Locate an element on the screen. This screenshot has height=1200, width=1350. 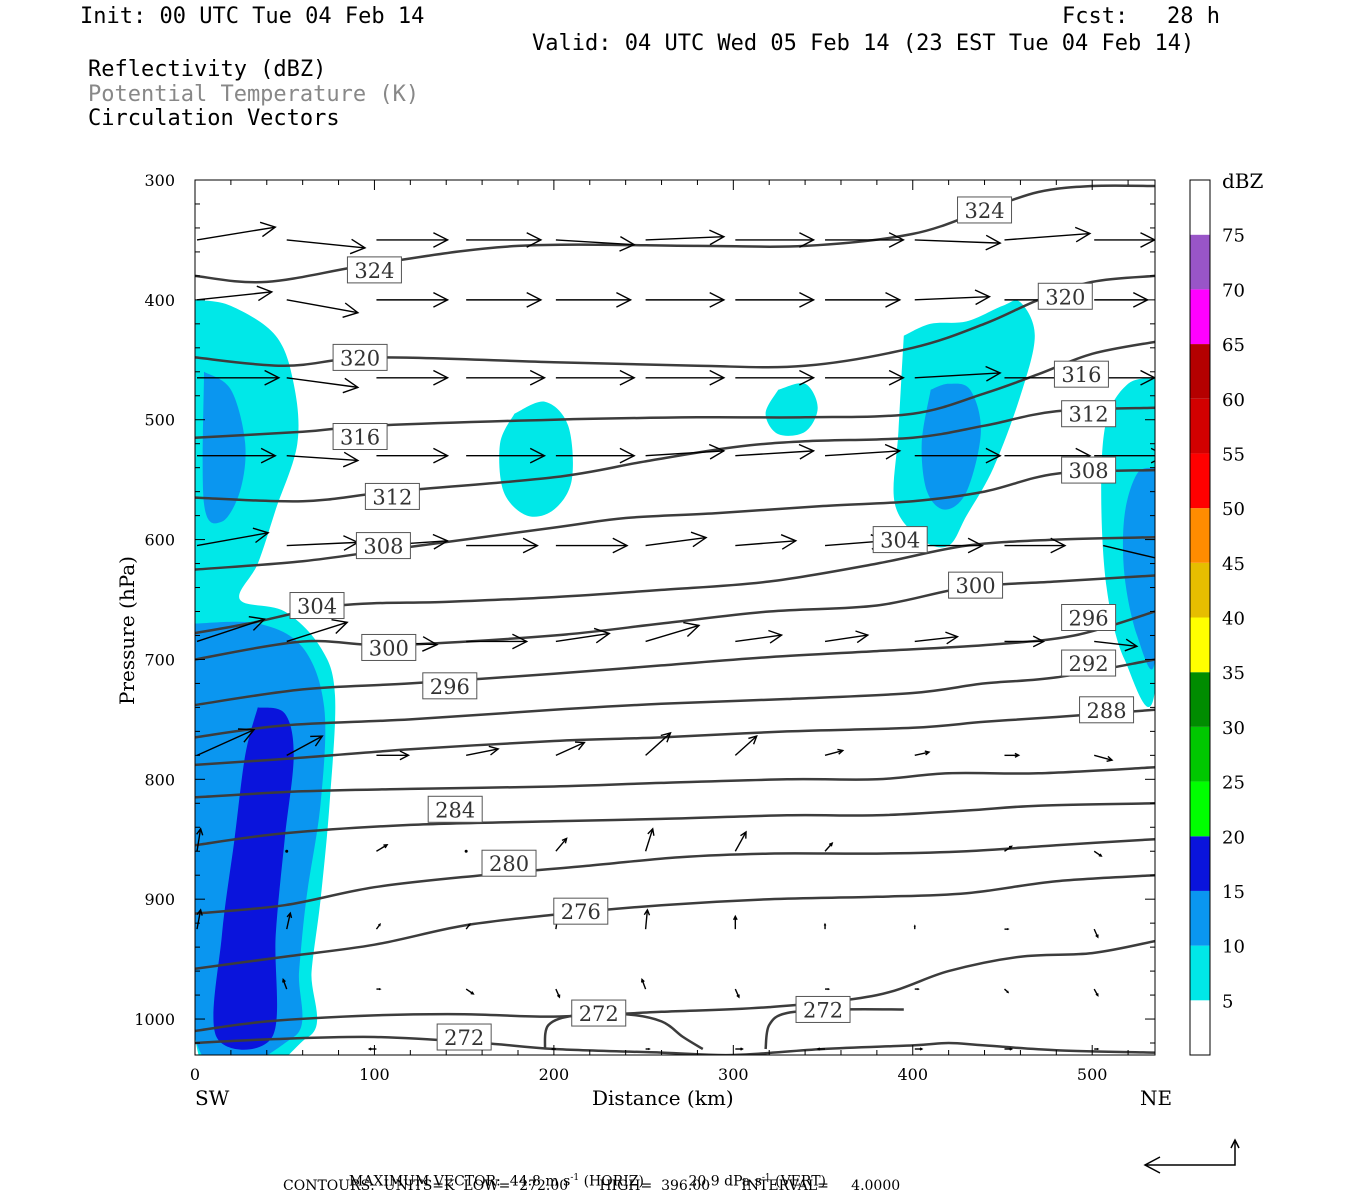
theta-label-284: 284 is located at coordinates (455, 810).